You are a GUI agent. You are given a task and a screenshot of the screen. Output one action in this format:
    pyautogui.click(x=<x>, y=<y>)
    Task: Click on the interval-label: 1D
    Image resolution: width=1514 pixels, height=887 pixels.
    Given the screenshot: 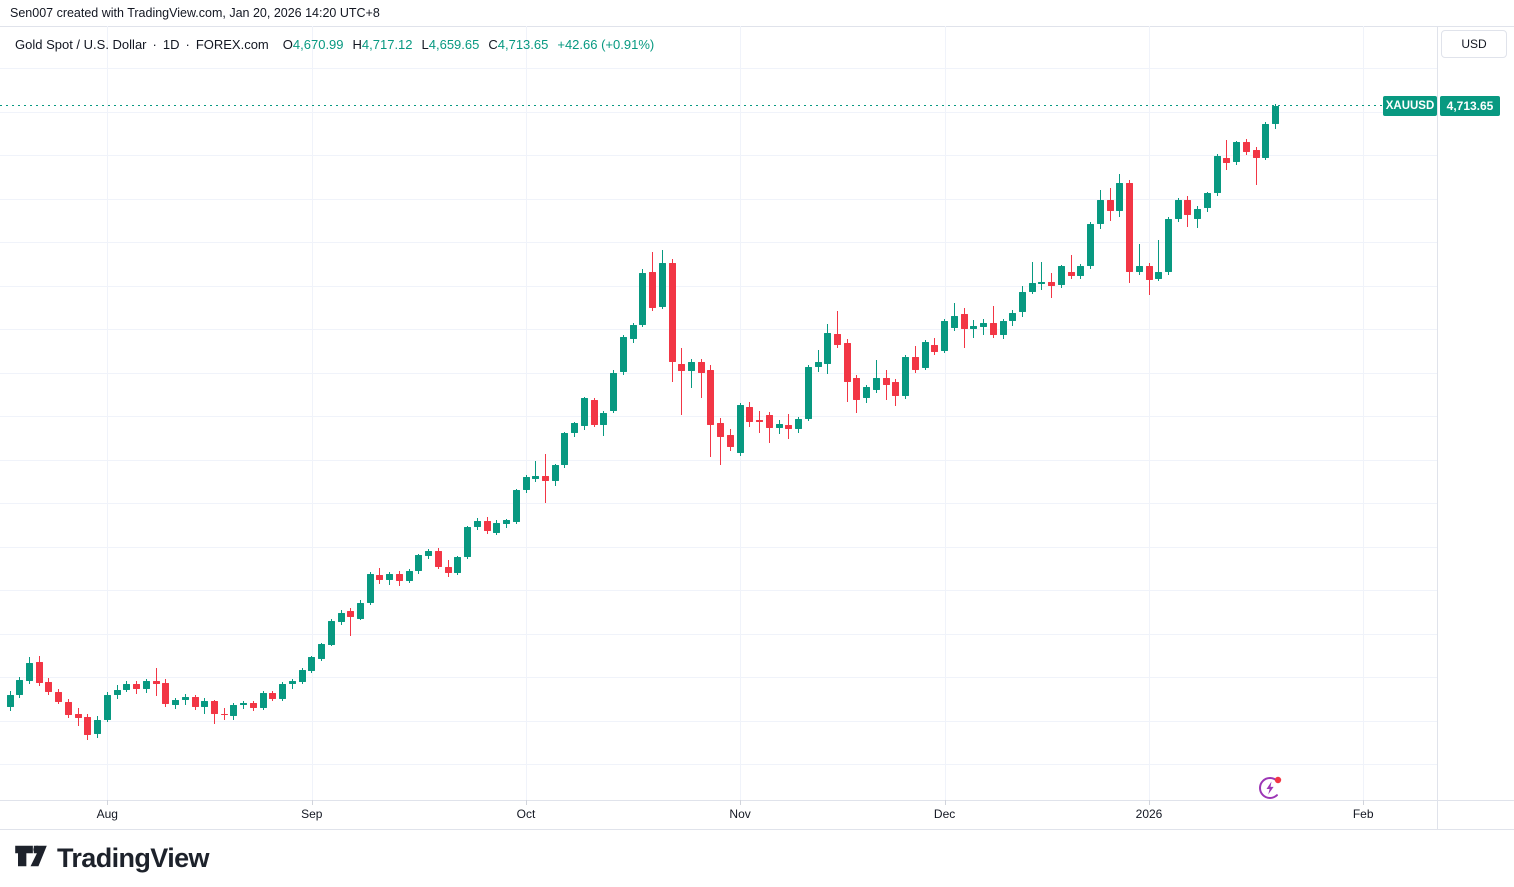 What is the action you would take?
    pyautogui.click(x=171, y=44)
    